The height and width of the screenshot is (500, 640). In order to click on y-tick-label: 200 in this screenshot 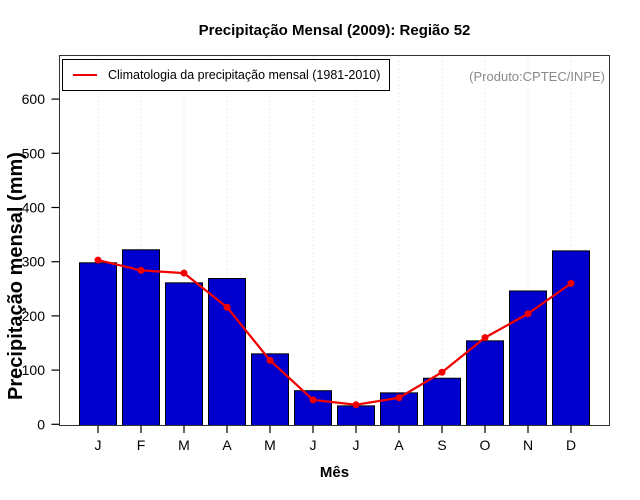, I will do `click(34, 316)`.